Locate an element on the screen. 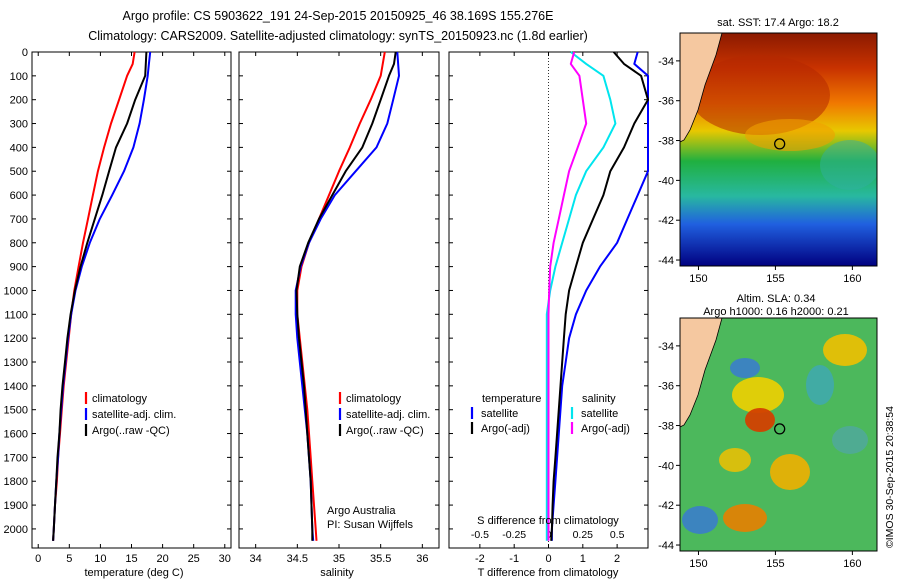 The width and height of the screenshot is (900, 580). x-tick-label: -1 is located at coordinates (514, 559).